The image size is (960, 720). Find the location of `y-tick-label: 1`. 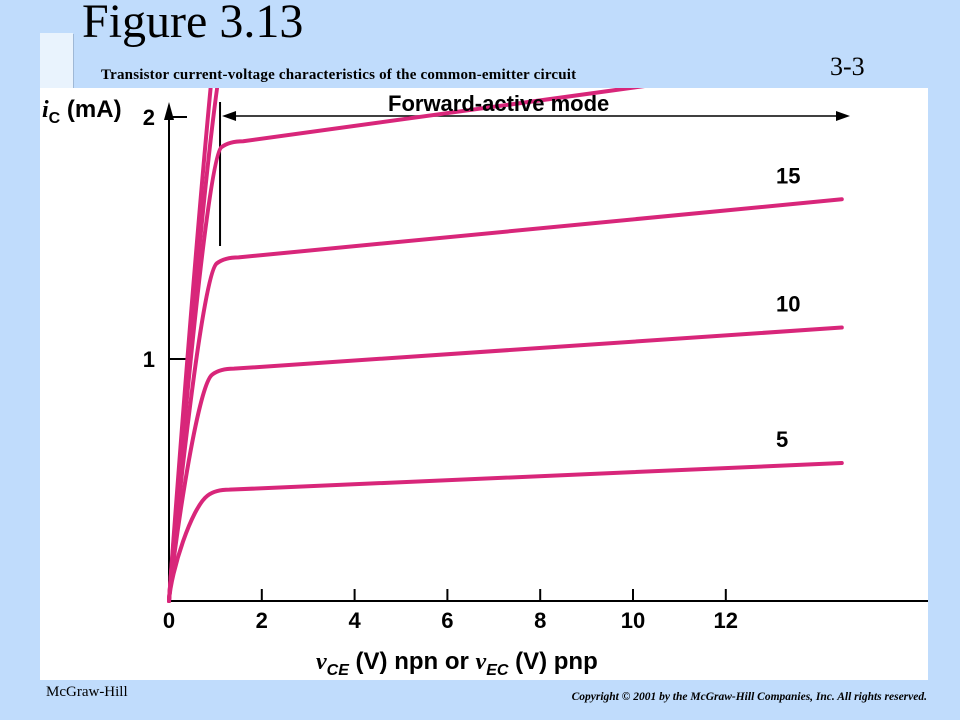

y-tick-label: 1 is located at coordinates (149, 359).